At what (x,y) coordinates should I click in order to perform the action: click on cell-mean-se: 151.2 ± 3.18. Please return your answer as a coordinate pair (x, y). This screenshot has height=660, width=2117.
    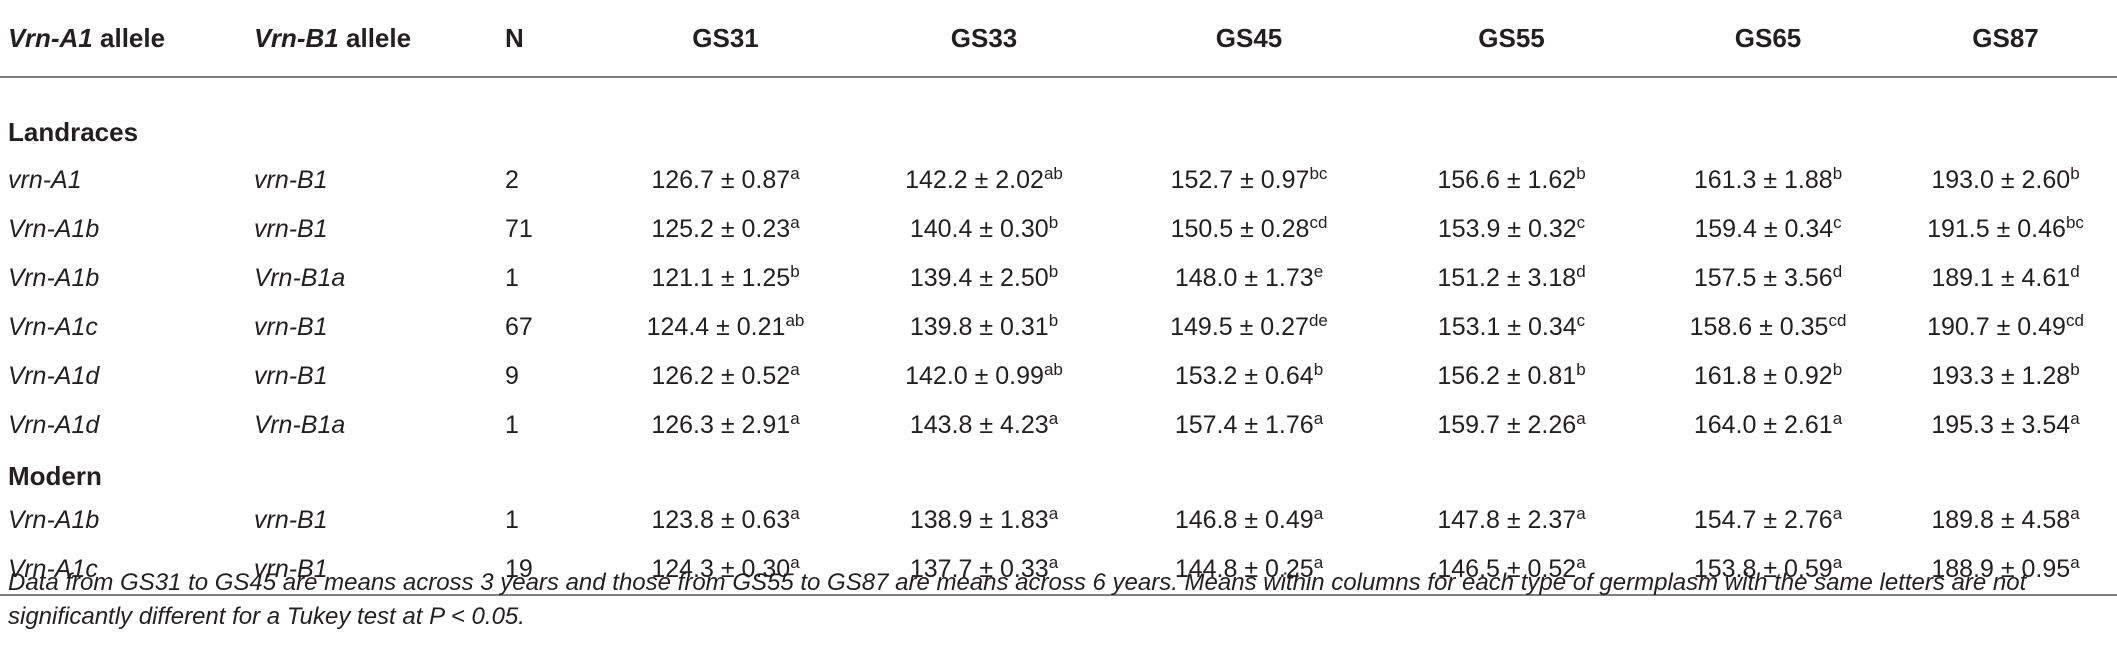
    Looking at the image, I should click on (1507, 278).